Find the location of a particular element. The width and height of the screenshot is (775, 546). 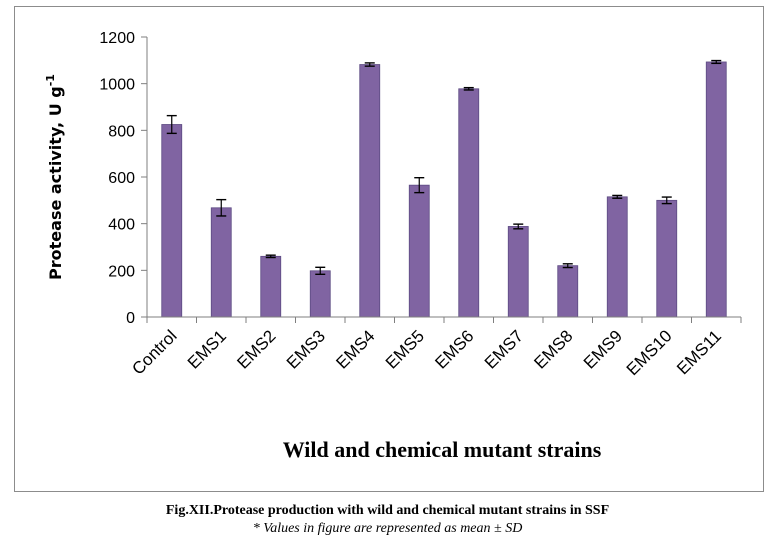

x-category-label: EMS4 is located at coordinates (355, 349).